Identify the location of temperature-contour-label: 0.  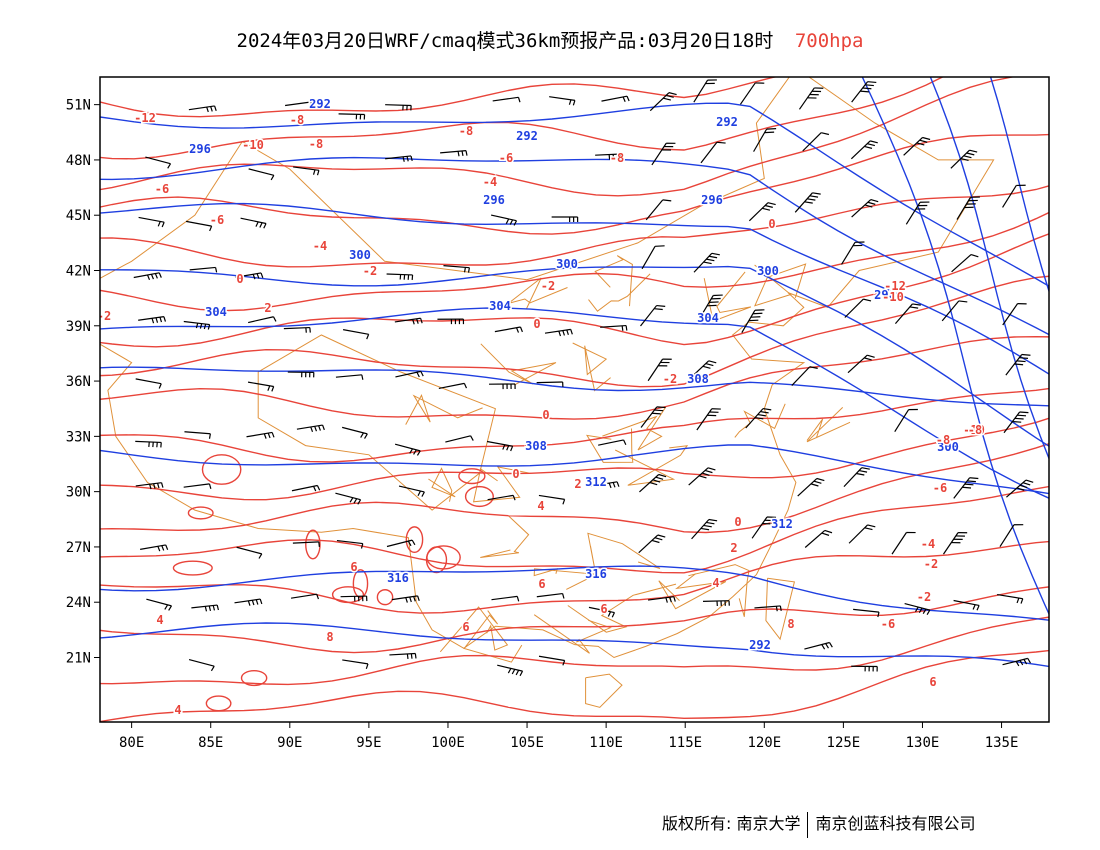
(515, 474).